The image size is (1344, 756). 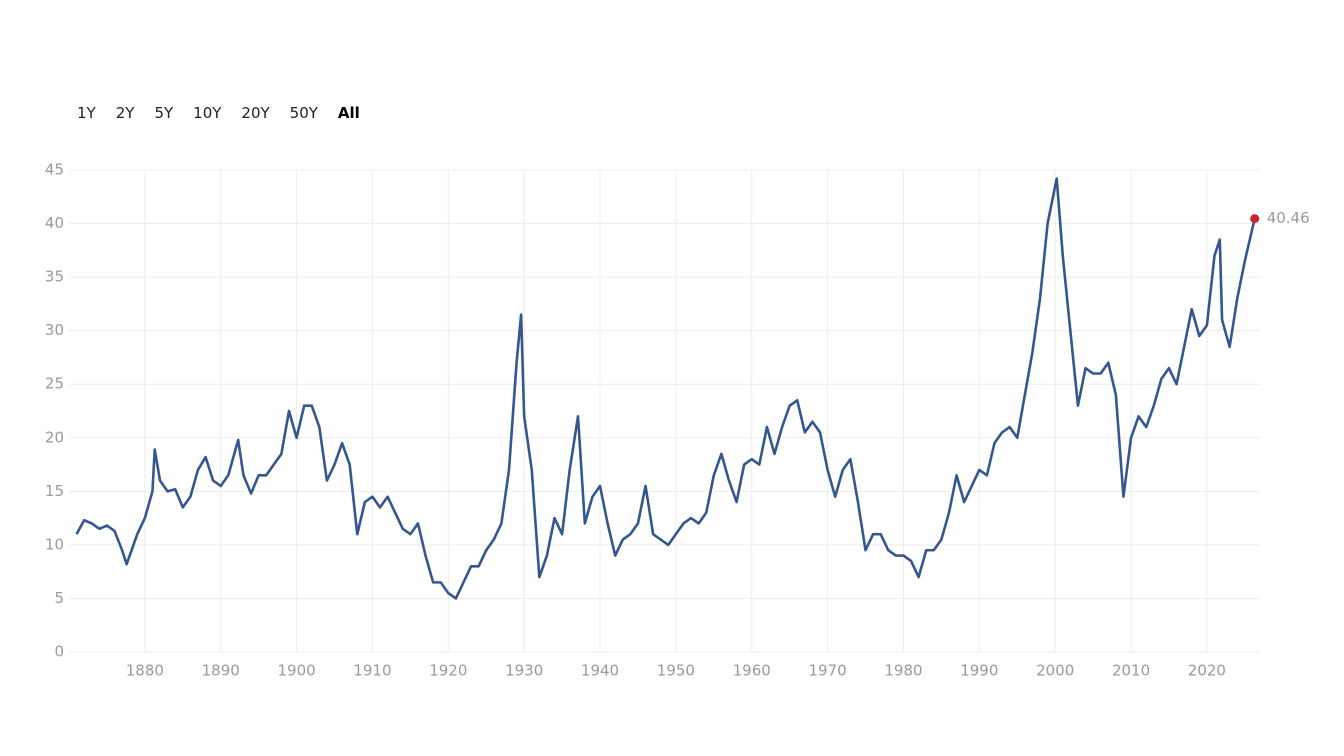 What do you see at coordinates (348, 113) in the screenshot?
I see `range-button: All` at bounding box center [348, 113].